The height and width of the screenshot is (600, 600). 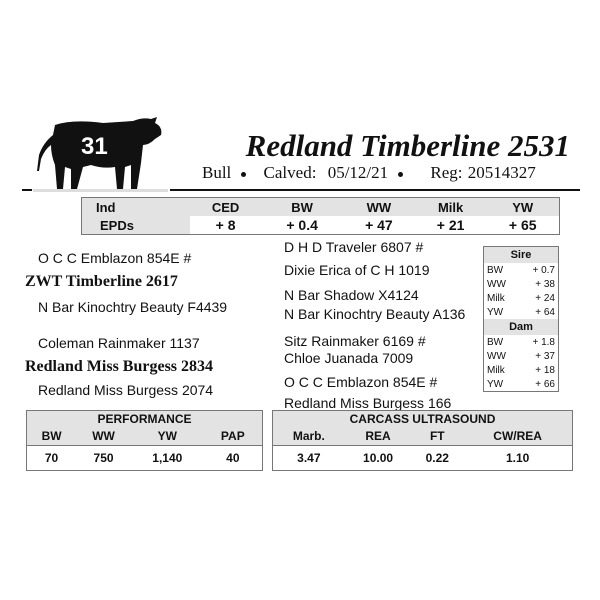 What do you see at coordinates (407, 145) in the screenshot?
I see `animal-name: Redland Timberline 2531` at bounding box center [407, 145].